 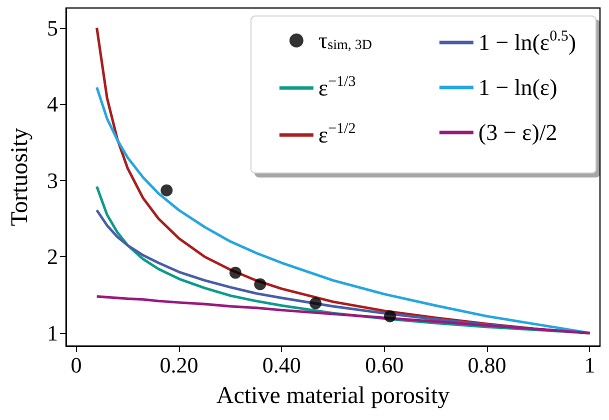 What do you see at coordinates (281, 365) in the screenshot?
I see `x-tick-label: 0.40` at bounding box center [281, 365].